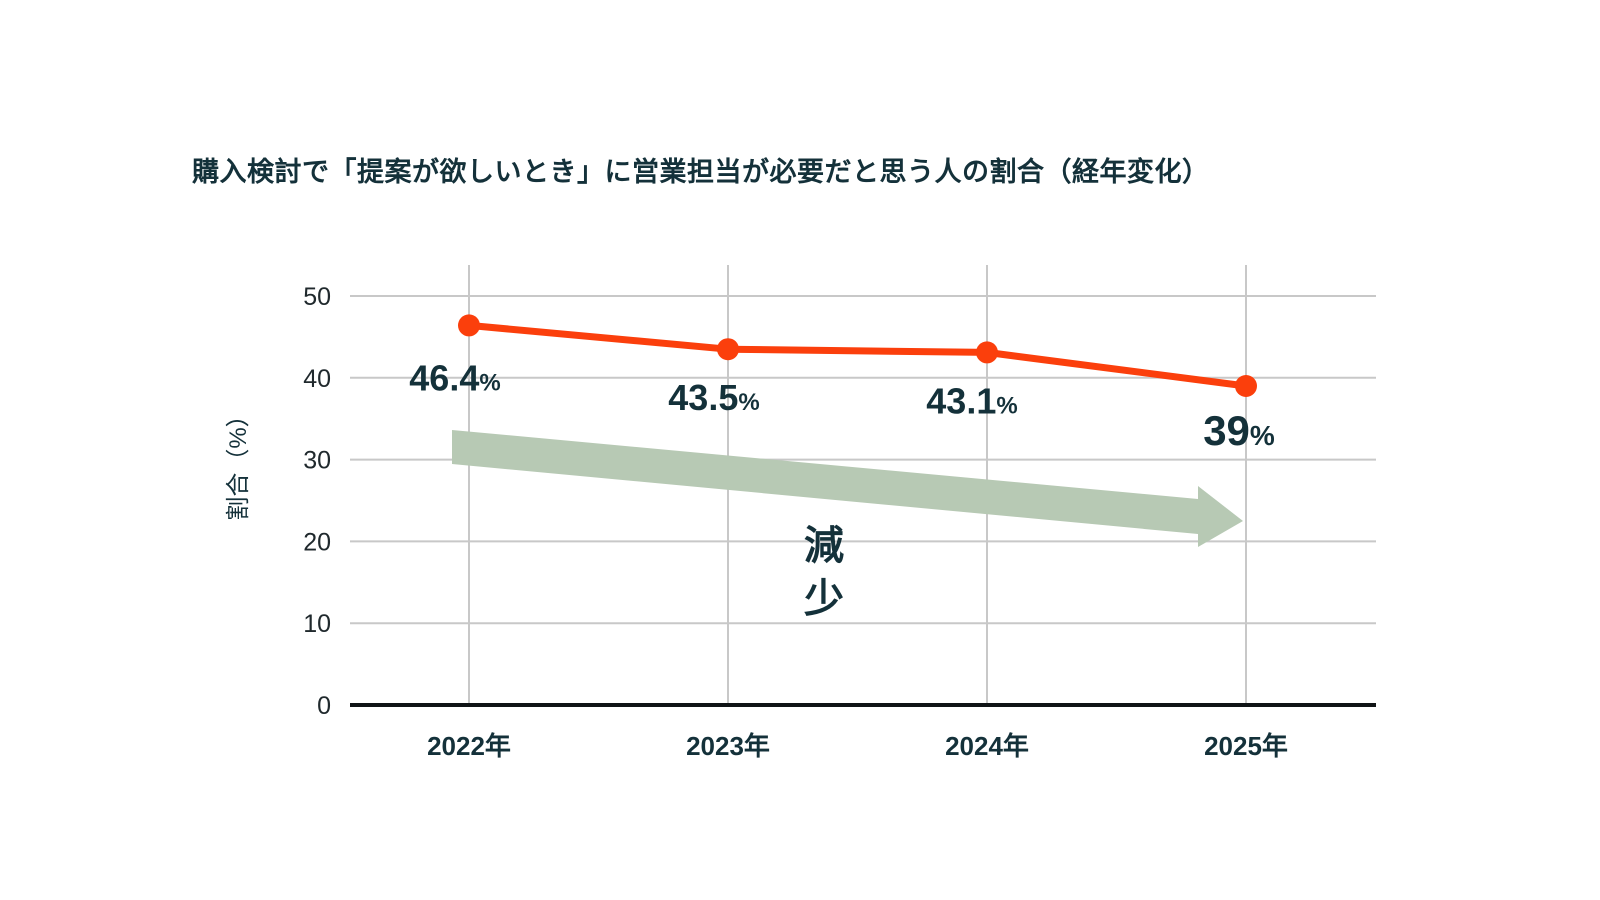 This screenshot has height=900, width=1600. Describe the element at coordinates (324, 706) in the screenshot. I see `y-tick-label-0: 0` at that location.